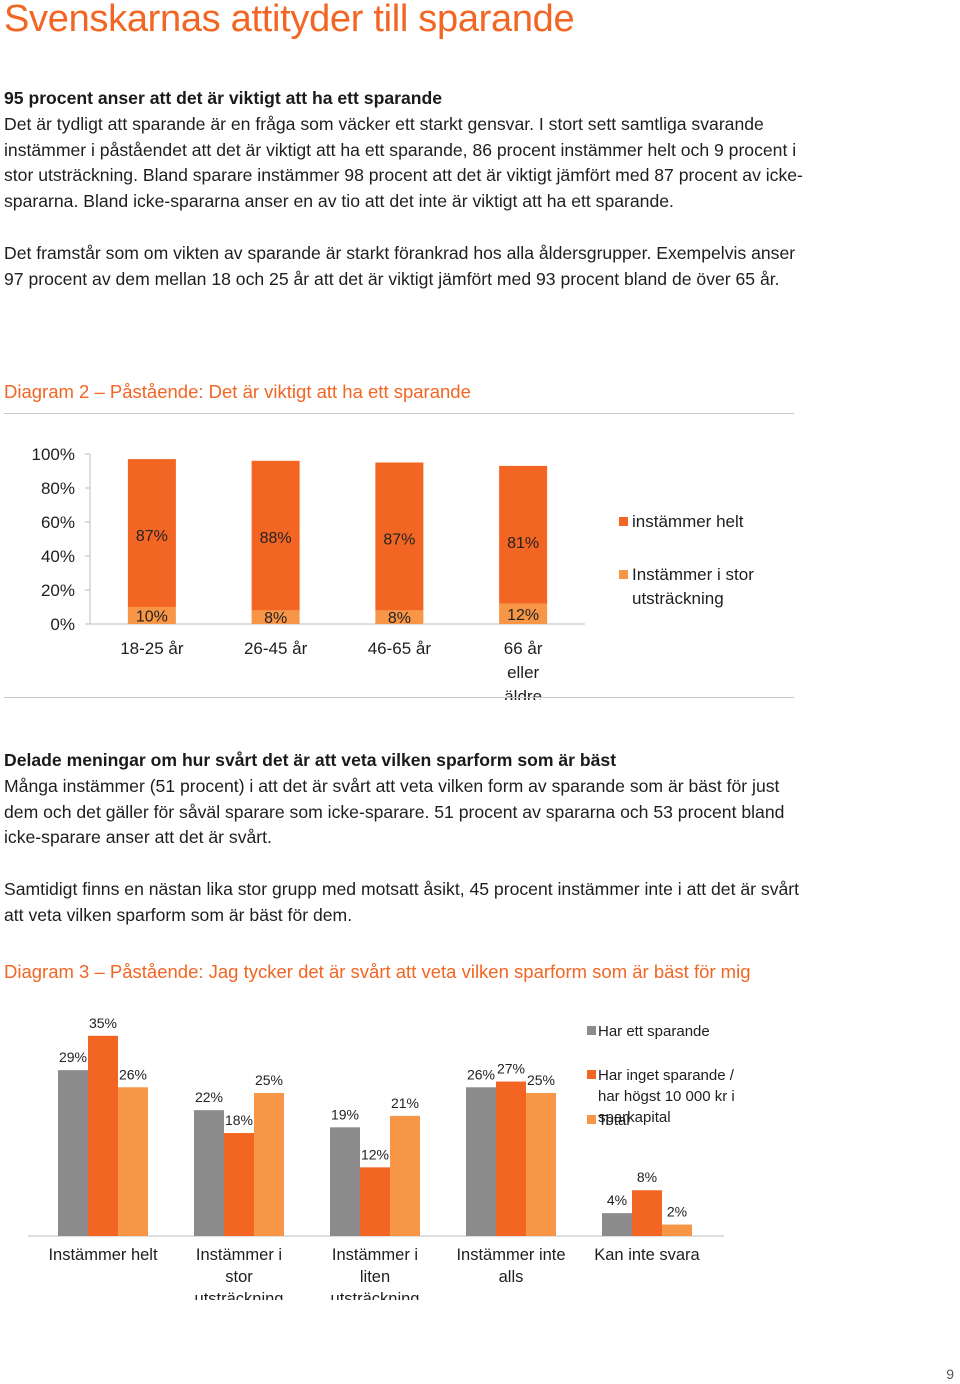  Describe the element at coordinates (58, 522) in the screenshot. I see `y-tick-label: 60%` at that location.